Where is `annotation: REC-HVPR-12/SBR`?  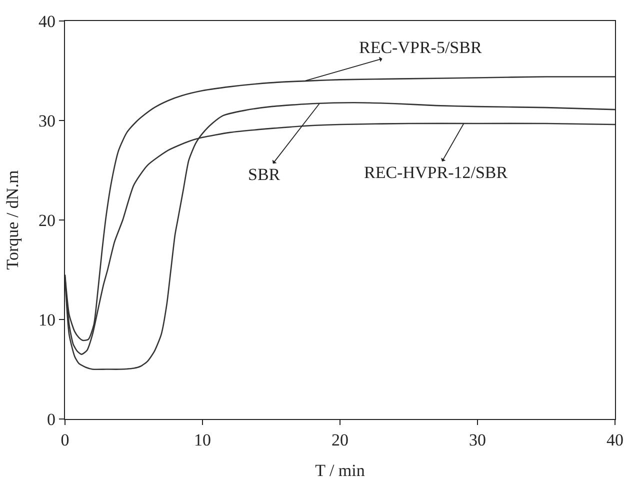 annotation: REC-HVPR-12/SBR is located at coordinates (436, 172).